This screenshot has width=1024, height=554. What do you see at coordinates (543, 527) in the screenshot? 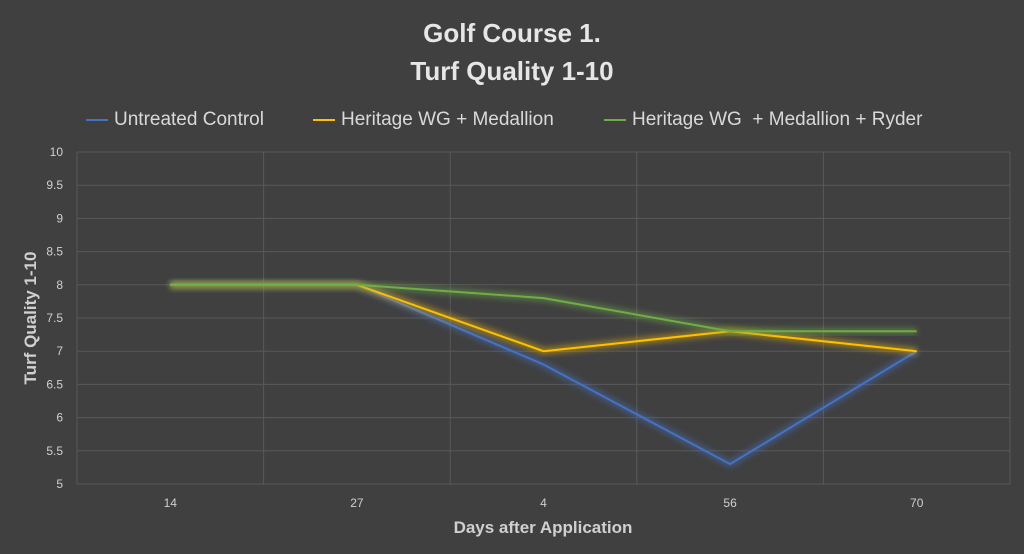
I see `x-axis-title: Days after Application` at bounding box center [543, 527].